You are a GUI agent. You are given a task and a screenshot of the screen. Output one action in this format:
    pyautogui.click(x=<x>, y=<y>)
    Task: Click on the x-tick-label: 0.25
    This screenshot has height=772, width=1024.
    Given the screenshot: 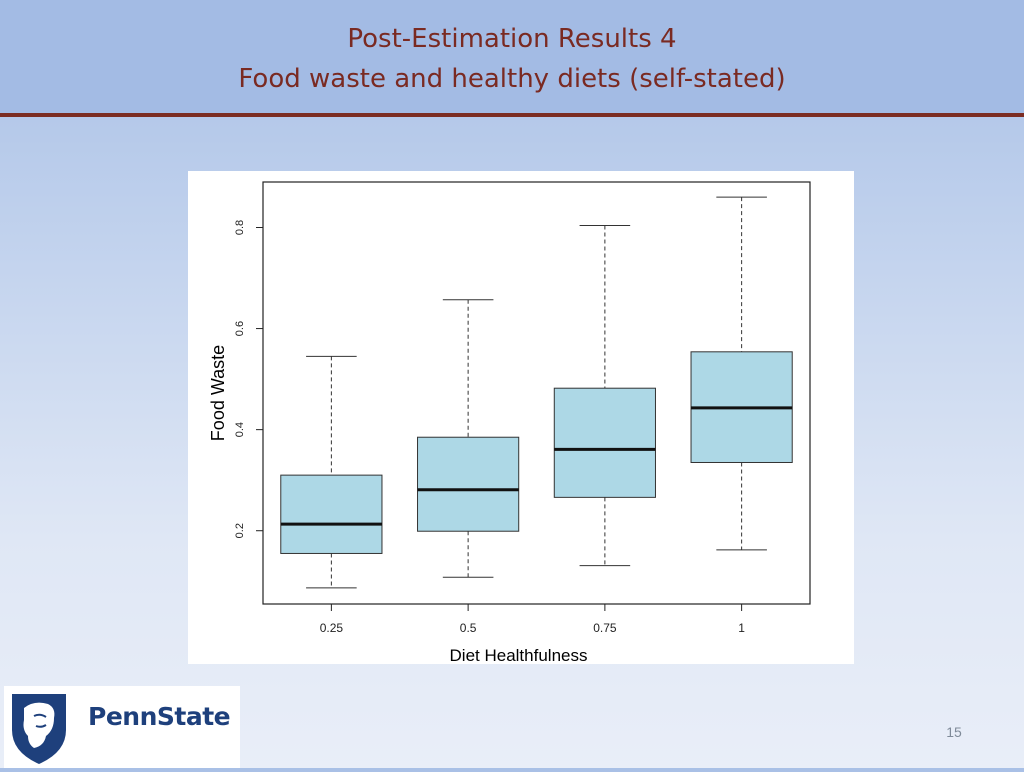 What is the action you would take?
    pyautogui.click(x=332, y=628)
    